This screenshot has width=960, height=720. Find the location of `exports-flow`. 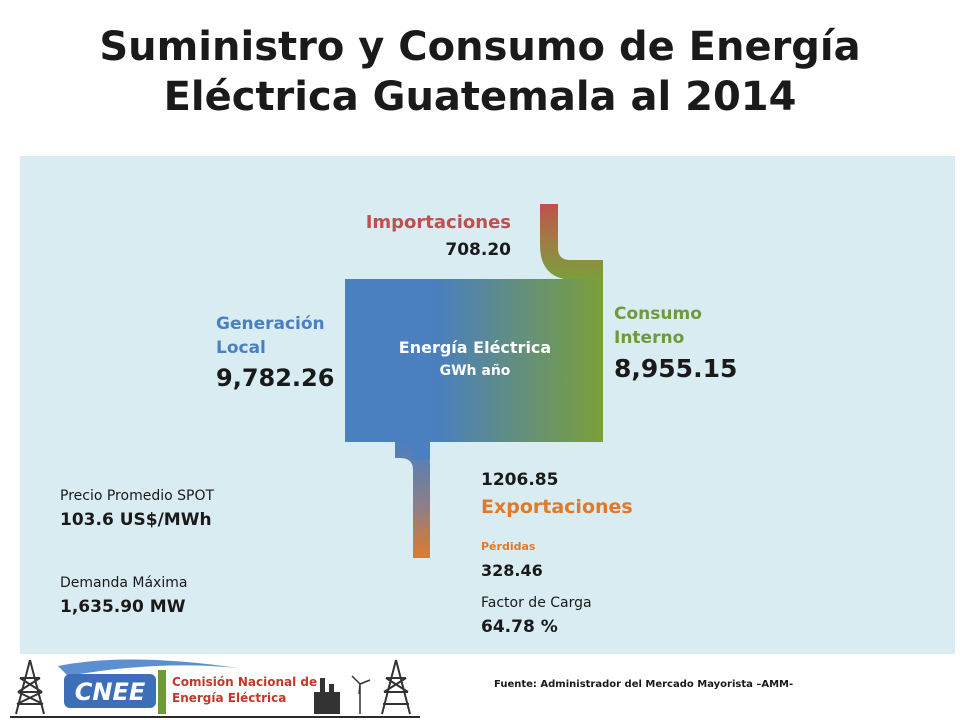

exports-flow is located at coordinates (412, 499).